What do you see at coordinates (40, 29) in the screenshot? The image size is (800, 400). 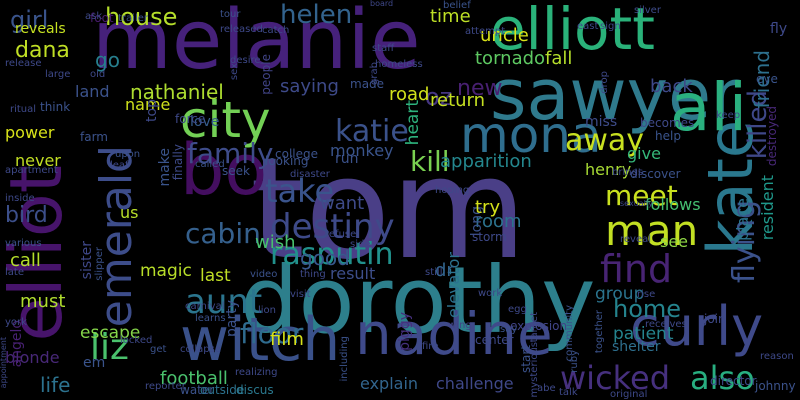 I see `word-reveals: reveals` at bounding box center [40, 29].